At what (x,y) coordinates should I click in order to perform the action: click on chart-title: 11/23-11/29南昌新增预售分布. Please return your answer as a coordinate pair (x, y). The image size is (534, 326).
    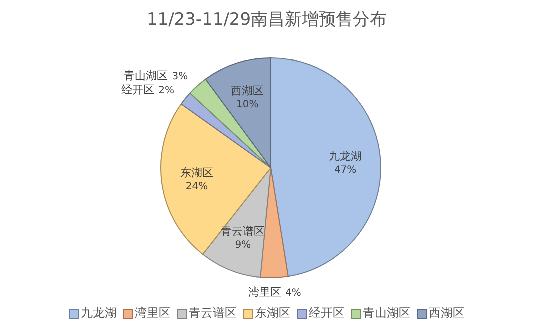
    Looking at the image, I should click on (267, 20).